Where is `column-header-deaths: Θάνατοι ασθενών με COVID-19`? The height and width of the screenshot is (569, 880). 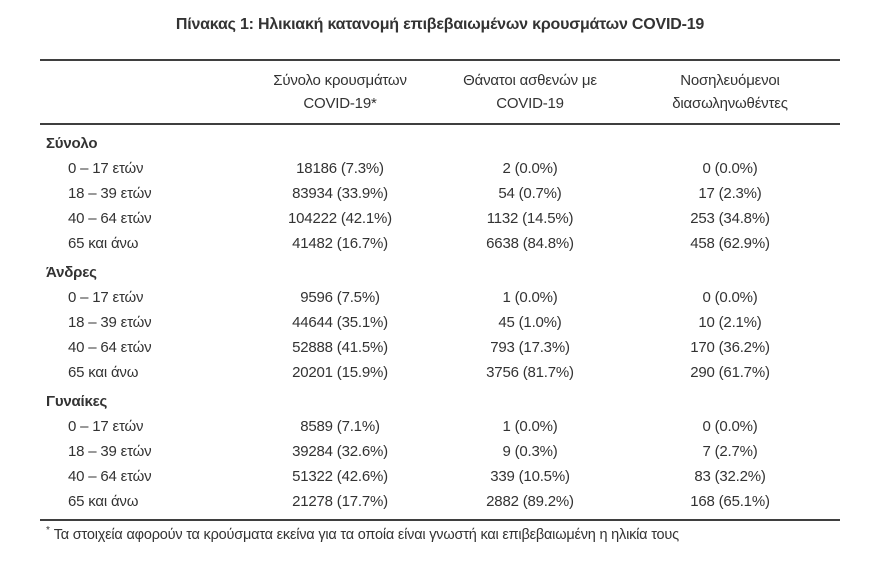
column-header-deaths: Θάνατοι ασθενών με COVID-19 is located at coordinates (530, 92).